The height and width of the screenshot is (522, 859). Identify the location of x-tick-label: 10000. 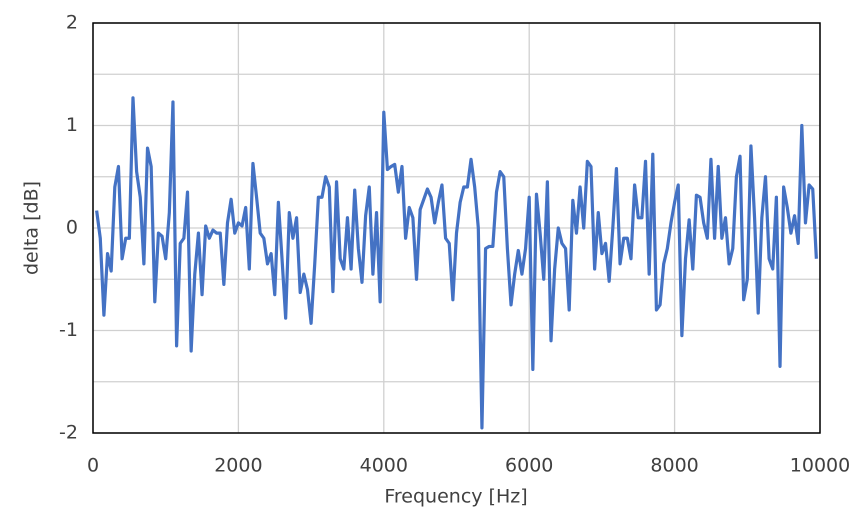
(820, 466).